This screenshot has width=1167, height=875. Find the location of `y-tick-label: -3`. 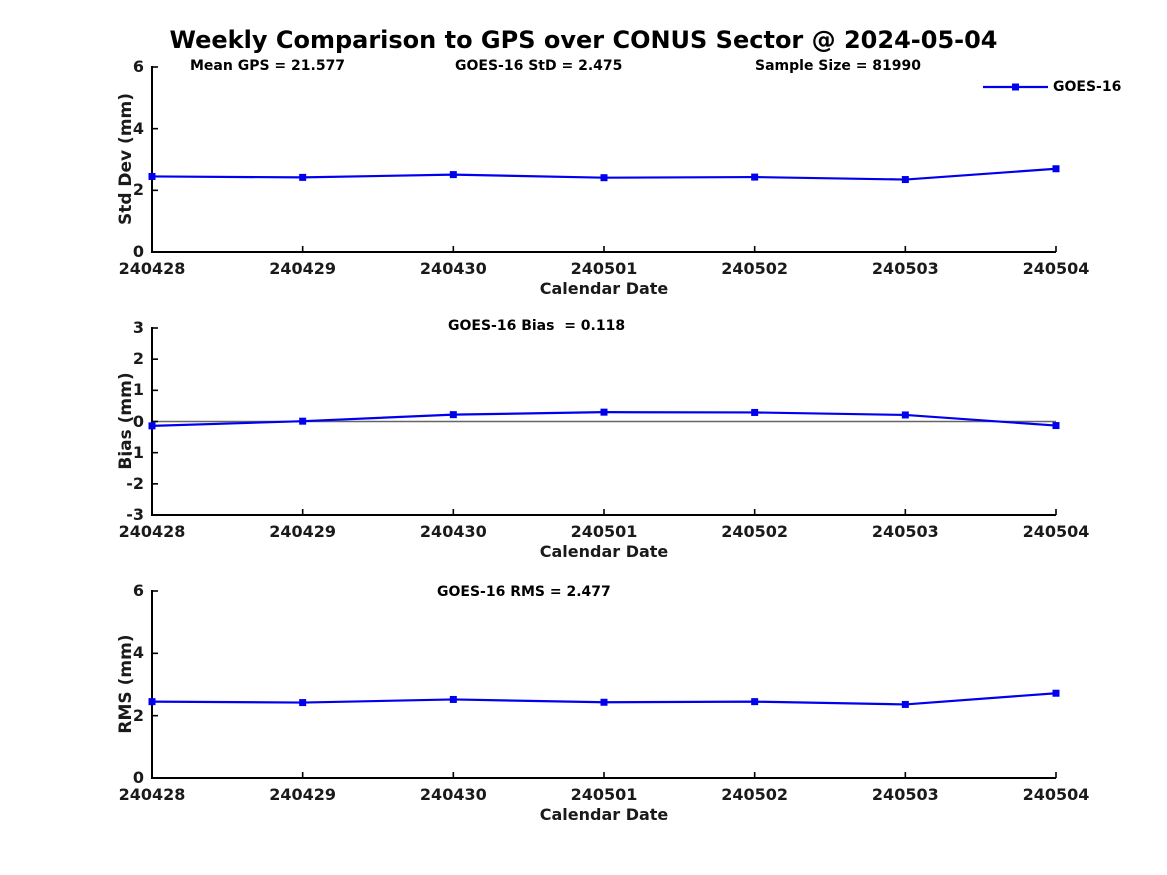

y-tick-label: -3 is located at coordinates (135, 514).